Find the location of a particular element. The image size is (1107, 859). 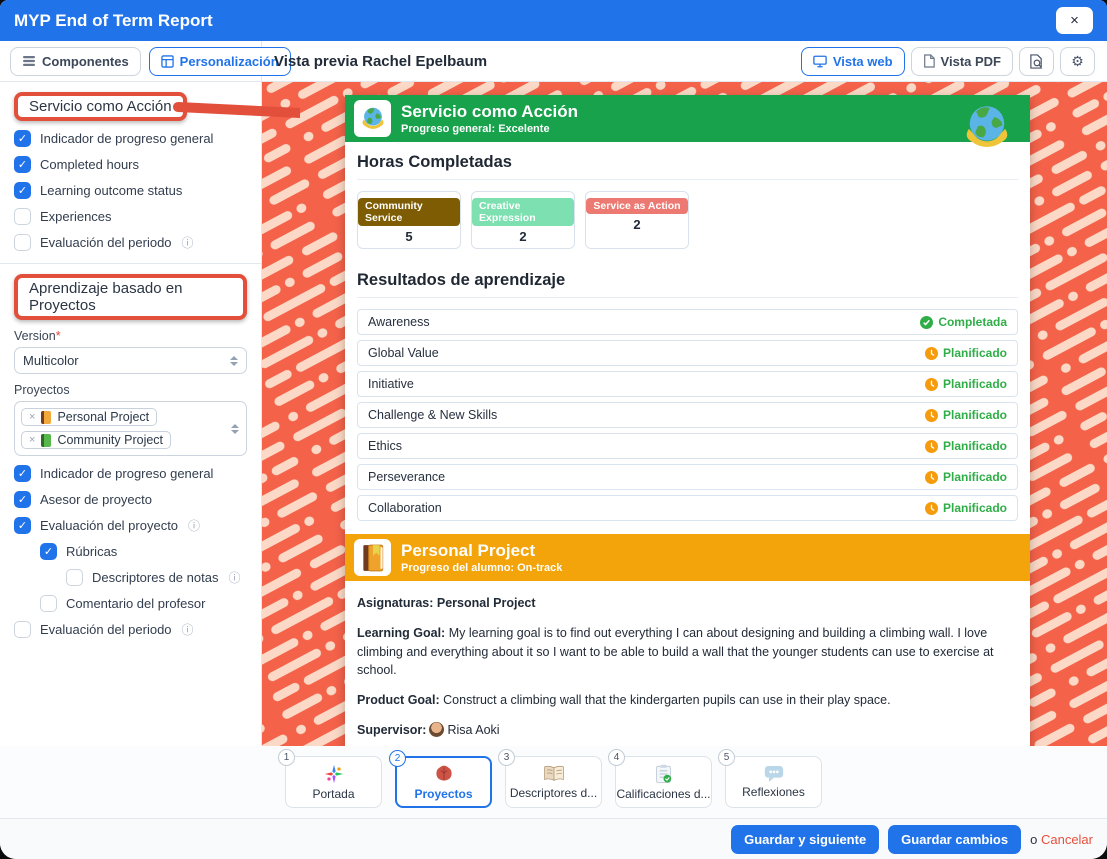

save-and-next-button: Guardar y siguiente is located at coordinates (805, 839).